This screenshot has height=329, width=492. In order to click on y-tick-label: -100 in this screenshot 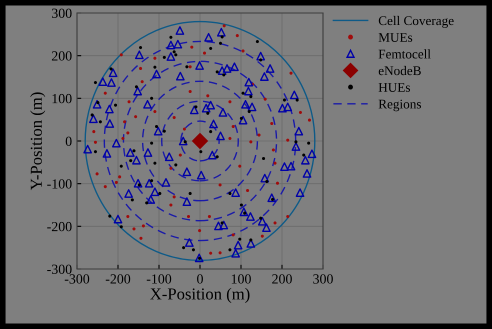, I will do `click(59, 184)`.